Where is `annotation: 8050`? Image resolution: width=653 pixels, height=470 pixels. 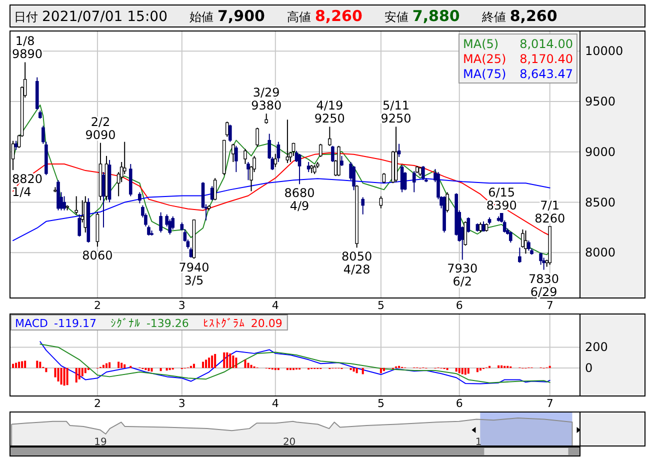
annotation: 8050 is located at coordinates (357, 257).